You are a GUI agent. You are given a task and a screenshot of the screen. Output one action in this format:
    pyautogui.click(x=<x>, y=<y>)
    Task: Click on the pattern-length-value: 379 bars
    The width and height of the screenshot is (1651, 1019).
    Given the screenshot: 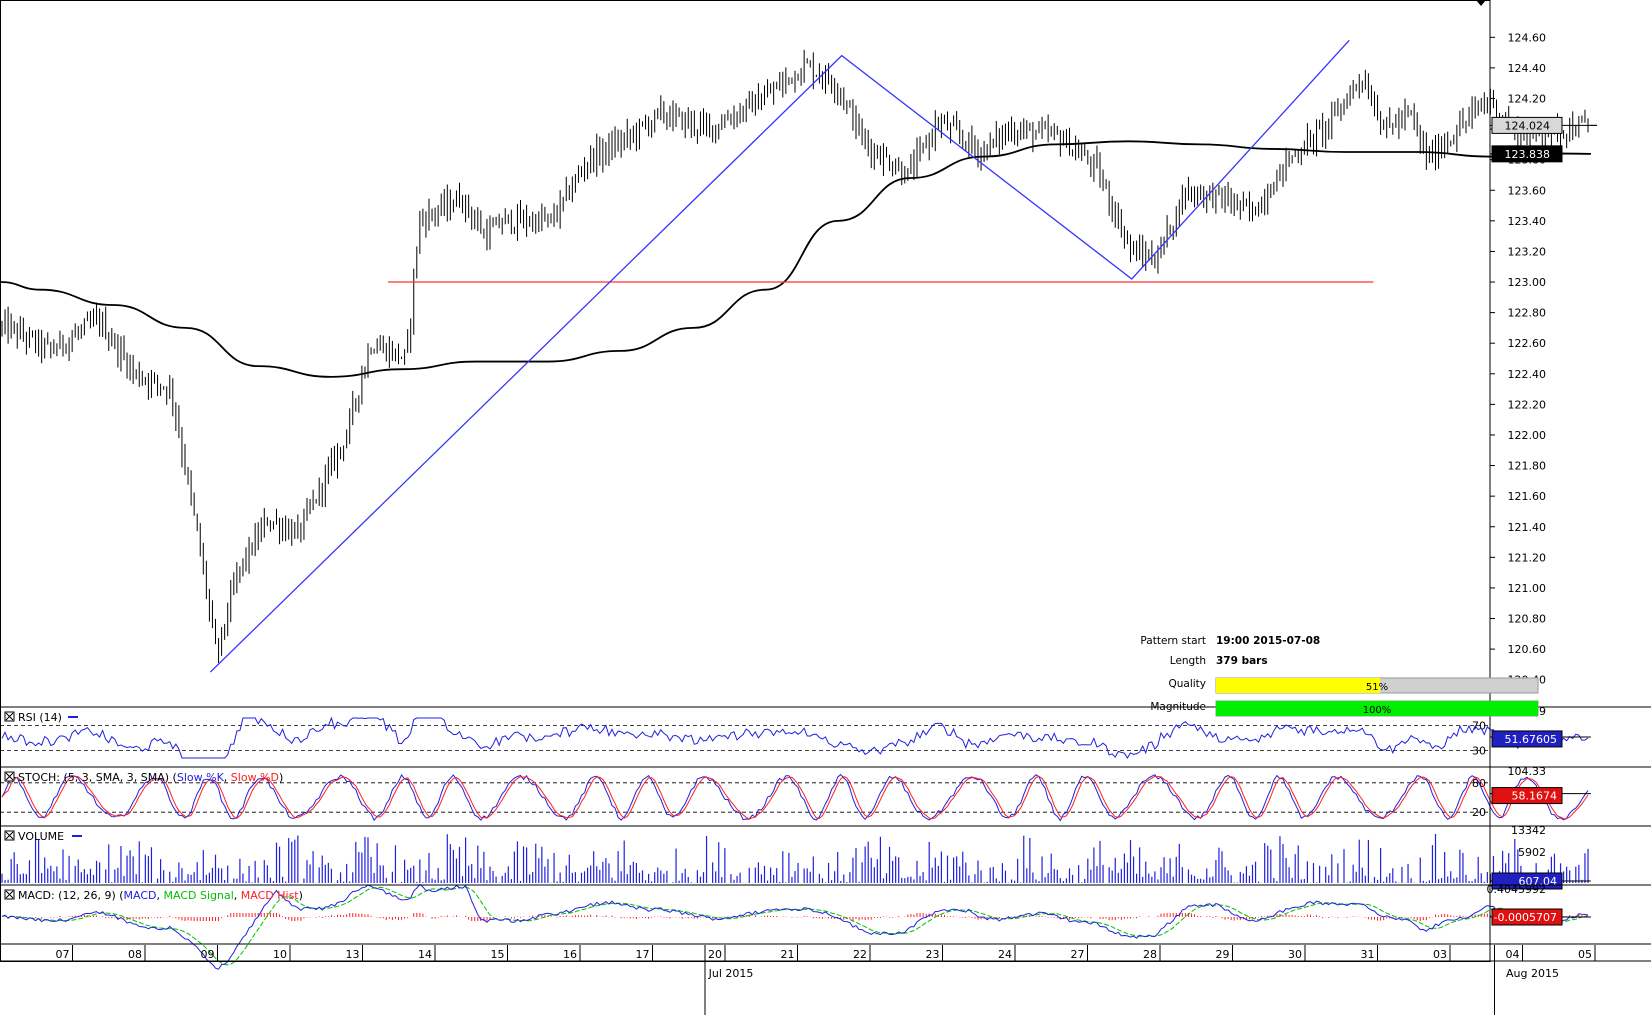 What is the action you would take?
    pyautogui.click(x=1242, y=661)
    